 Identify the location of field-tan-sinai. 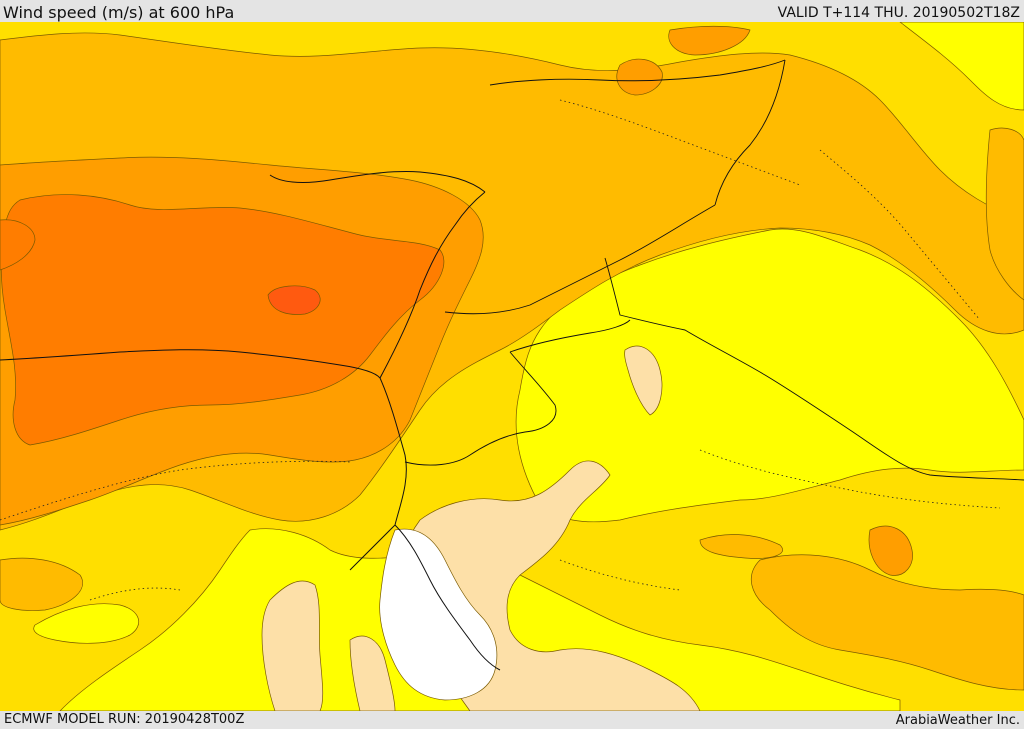
(292, 645).